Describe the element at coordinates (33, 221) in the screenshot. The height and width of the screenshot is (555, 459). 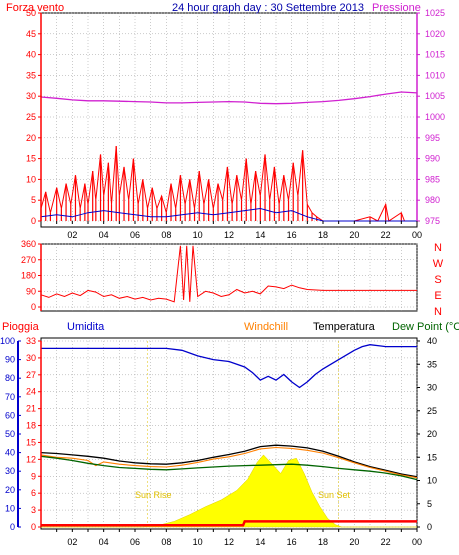
I see `wind-tick-label: 0` at that location.